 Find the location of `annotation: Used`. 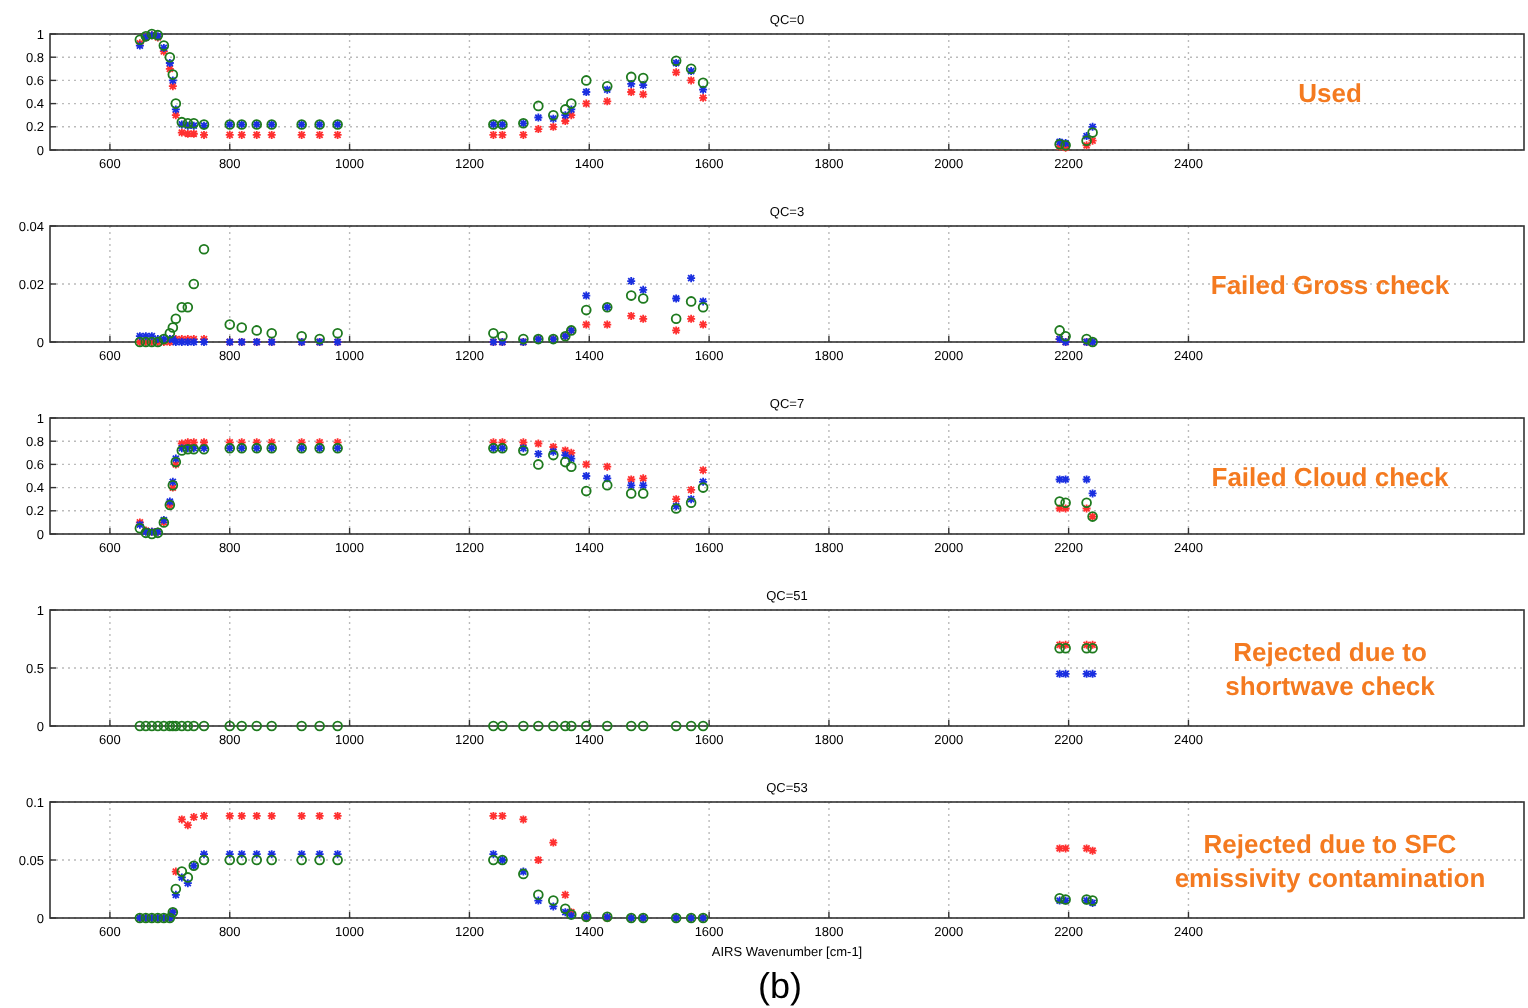

annotation: Used is located at coordinates (1330, 93).